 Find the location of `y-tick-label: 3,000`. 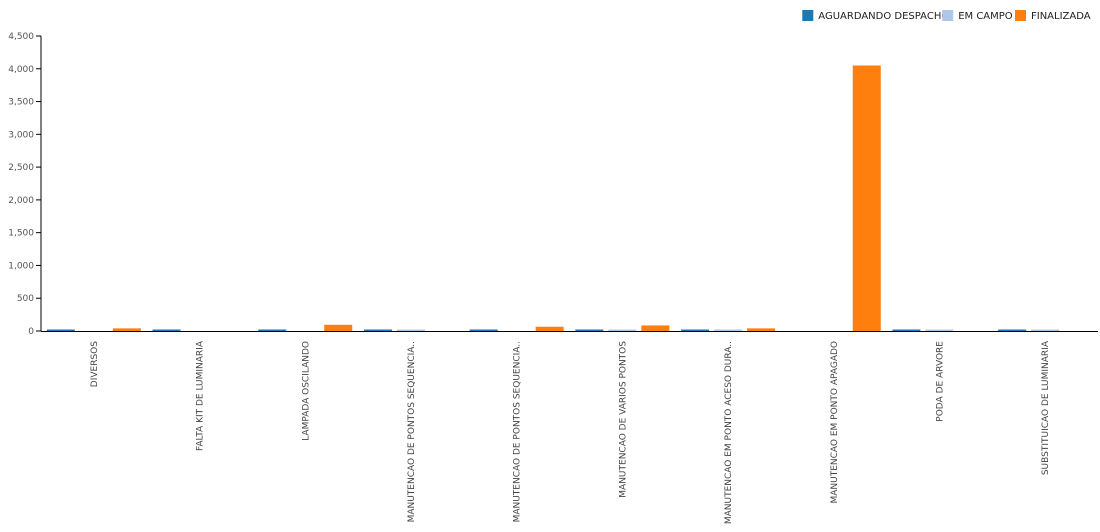

y-tick-label: 3,000 is located at coordinates (21, 135).